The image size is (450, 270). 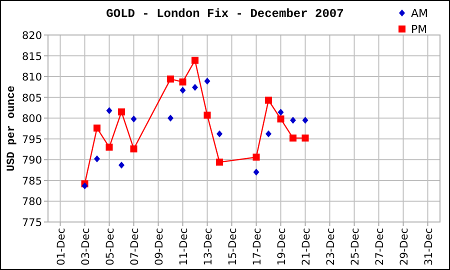 I want to click on y-tick-label: 805, so click(x=32, y=98).